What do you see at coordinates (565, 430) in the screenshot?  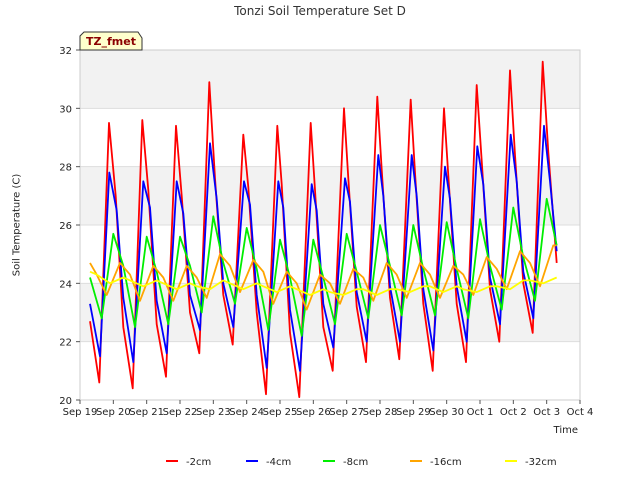 I see `x-axis-label: Time` at bounding box center [565, 430].